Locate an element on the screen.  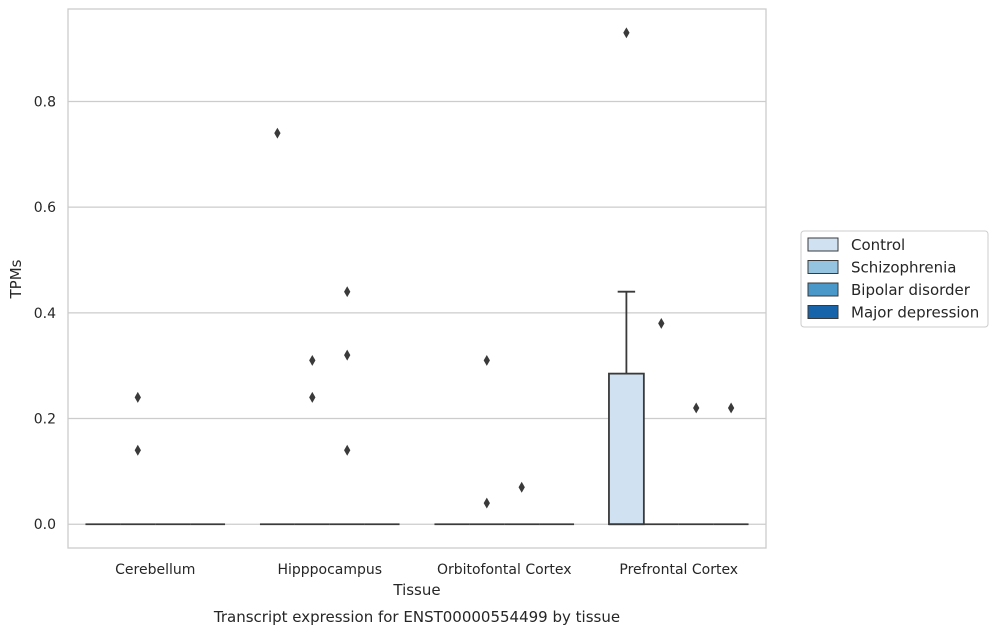
legend-label: Control is located at coordinates (878, 245).